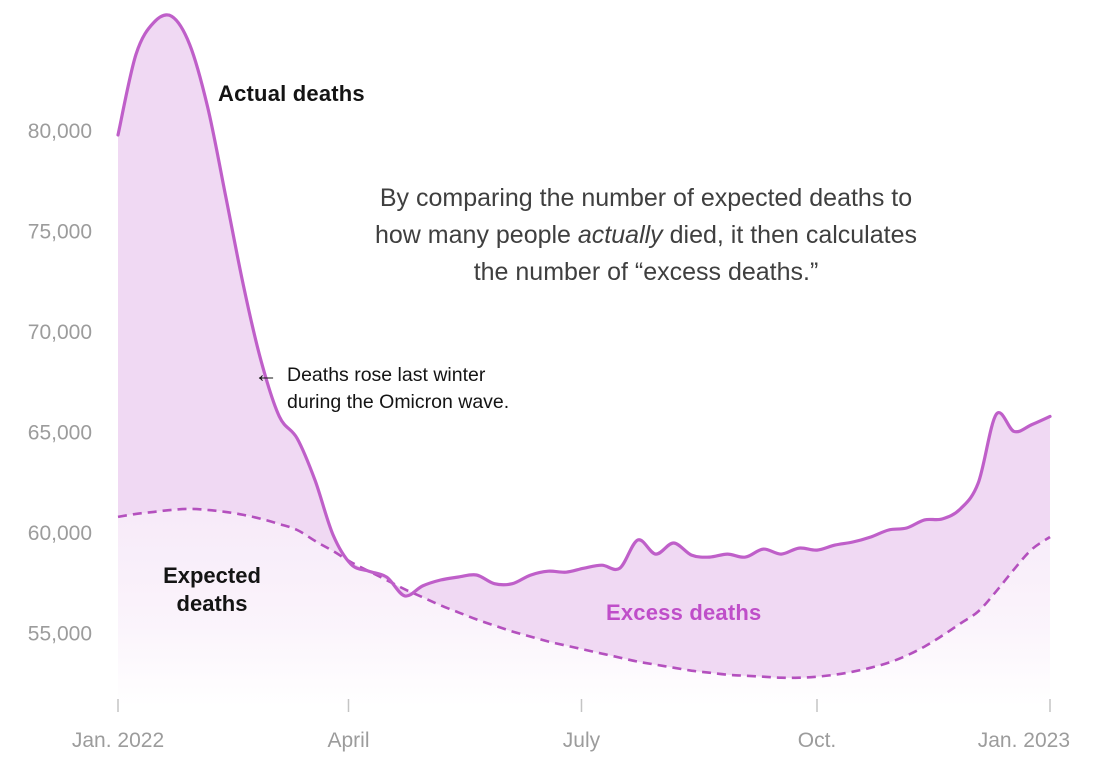 The height and width of the screenshot is (770, 1102). I want to click on y-axis-label: 55,000, so click(60, 634).